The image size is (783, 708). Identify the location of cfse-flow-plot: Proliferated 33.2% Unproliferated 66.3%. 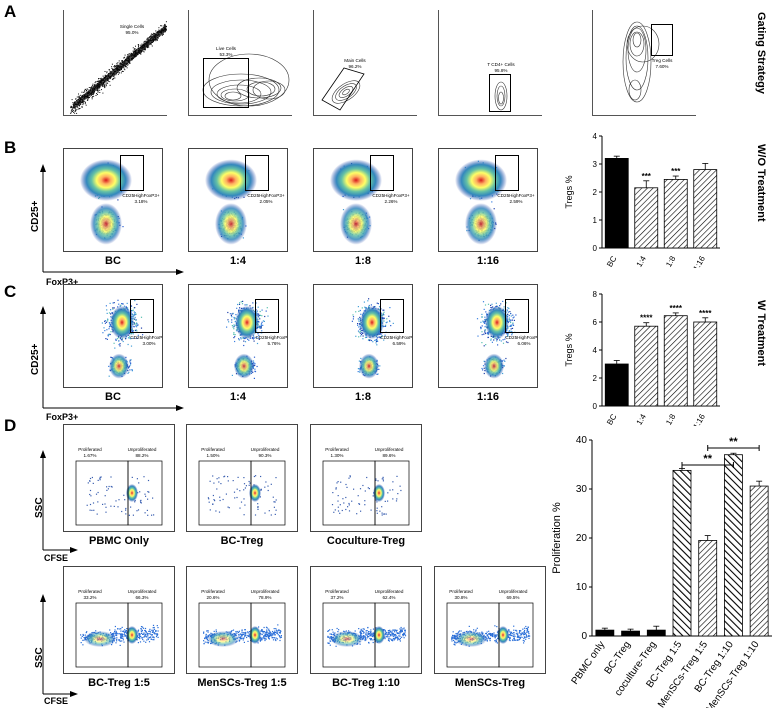
(119, 620).